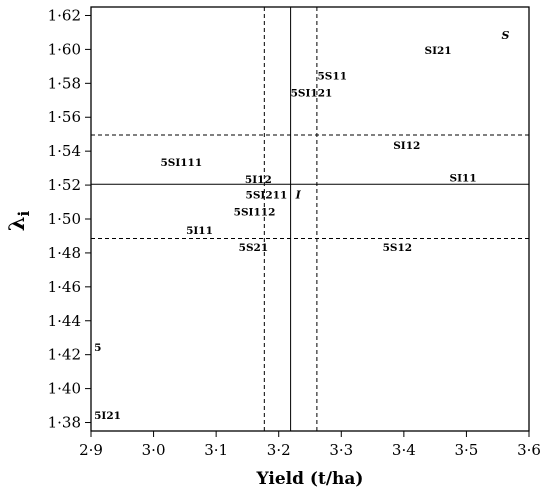  What do you see at coordinates (310, 445) in the screenshot?
I see `x-axis-ticks: 2·9 3·0 3·1 3·2 3·3 3·4 3·5 3·6` at bounding box center [310, 445].